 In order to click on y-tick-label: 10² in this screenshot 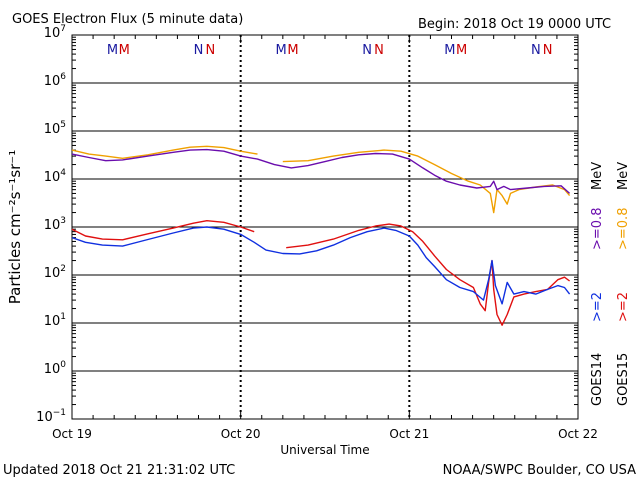, I will do `click(55, 272)`.